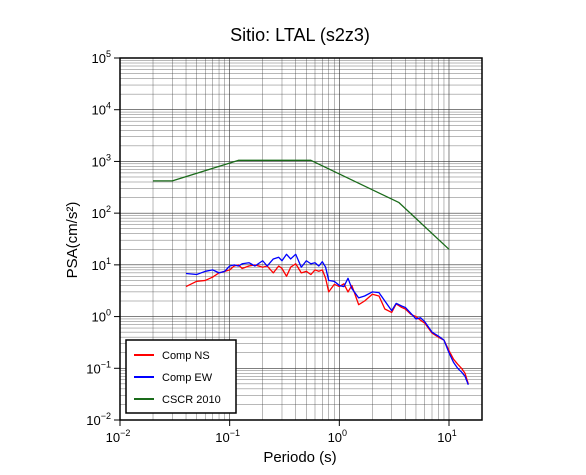 This screenshot has height=475, width=586. What do you see at coordinates (101, 109) in the screenshot?
I see `y-tick-label: 10⁴` at bounding box center [101, 109].